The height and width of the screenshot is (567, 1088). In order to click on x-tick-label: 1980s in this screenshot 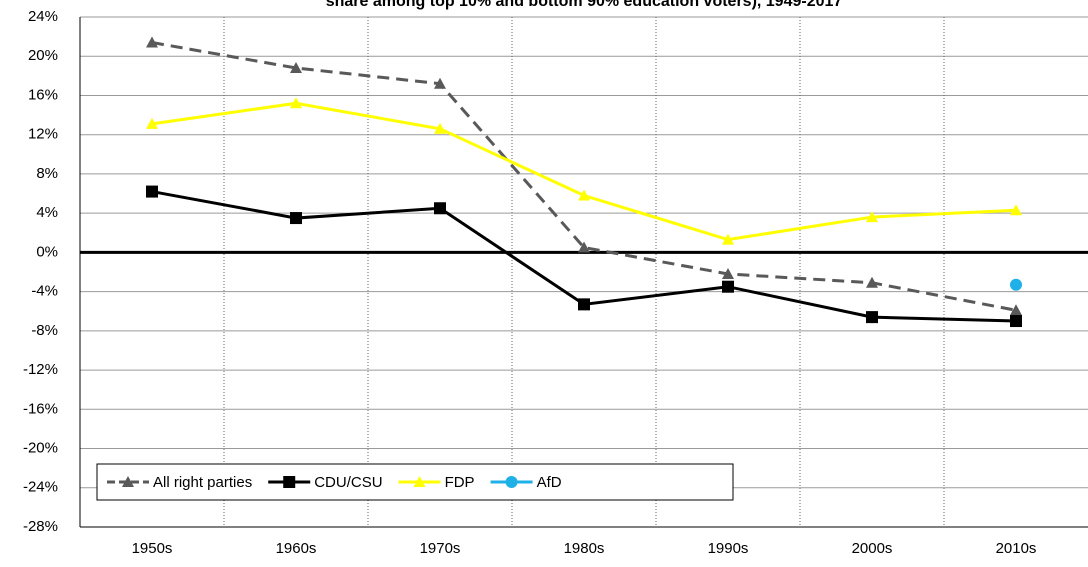, I will do `click(584, 548)`.